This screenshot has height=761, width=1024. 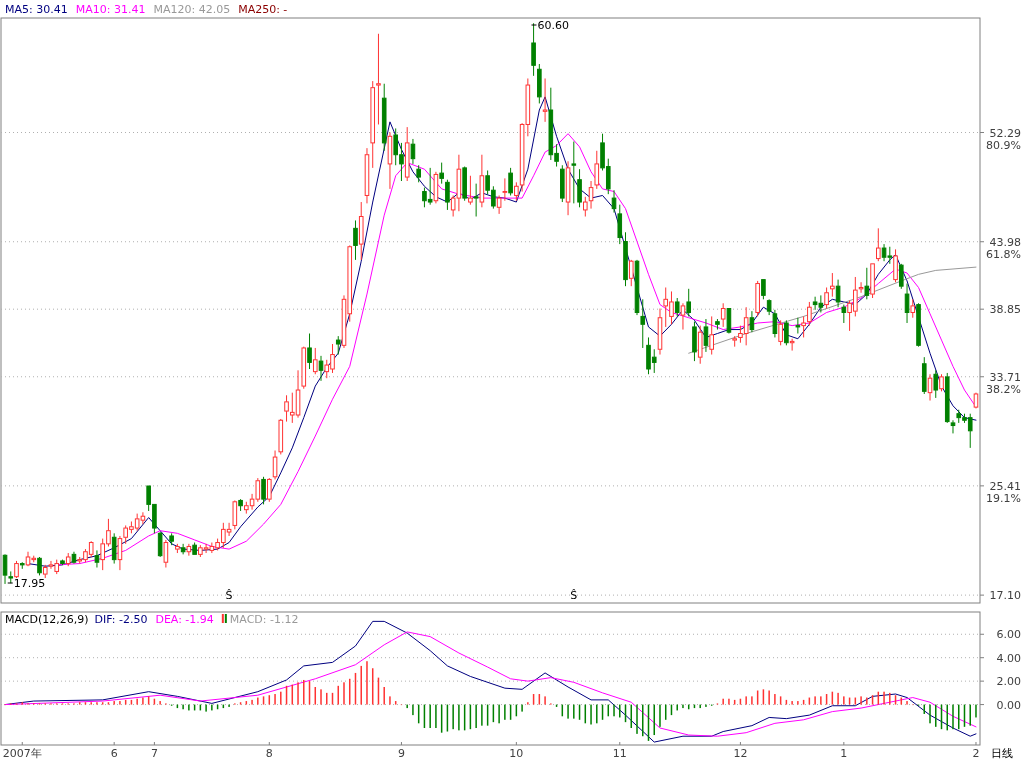 What do you see at coordinates (22, 753) in the screenshot?
I see `x-tick-label: 2007年` at bounding box center [22, 753].